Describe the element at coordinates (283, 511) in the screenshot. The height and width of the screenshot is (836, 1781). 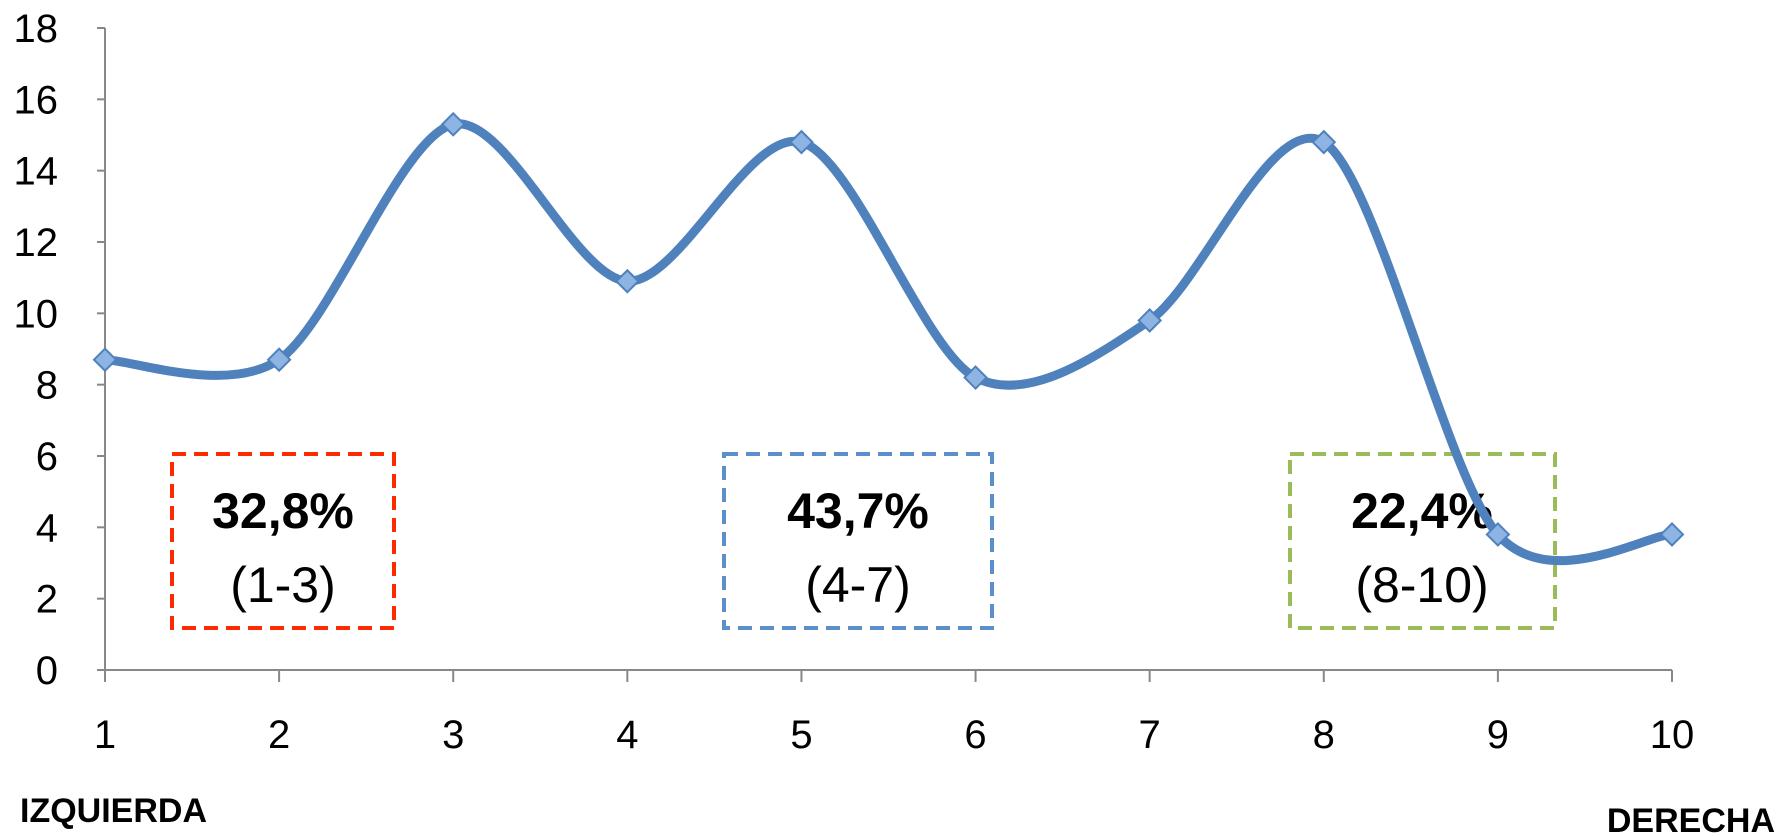
I see `annotation-percent-1-3: 32,8%` at that location.